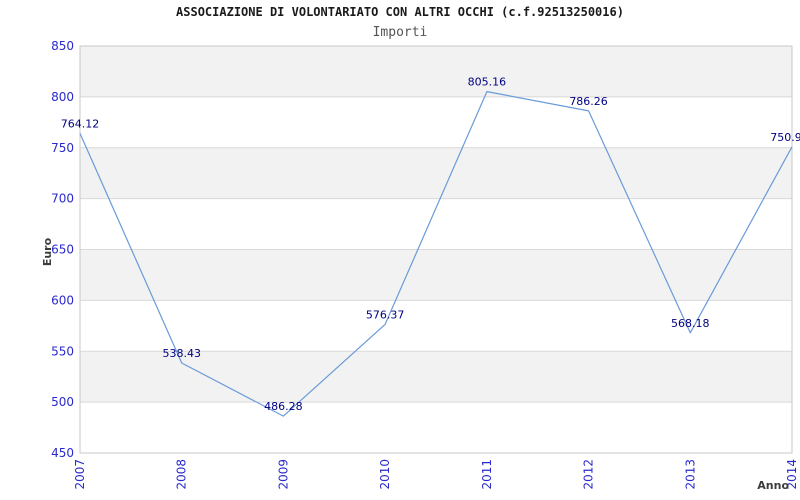  Describe the element at coordinates (792, 474) in the screenshot. I see `x-tick-label: 2014` at that location.